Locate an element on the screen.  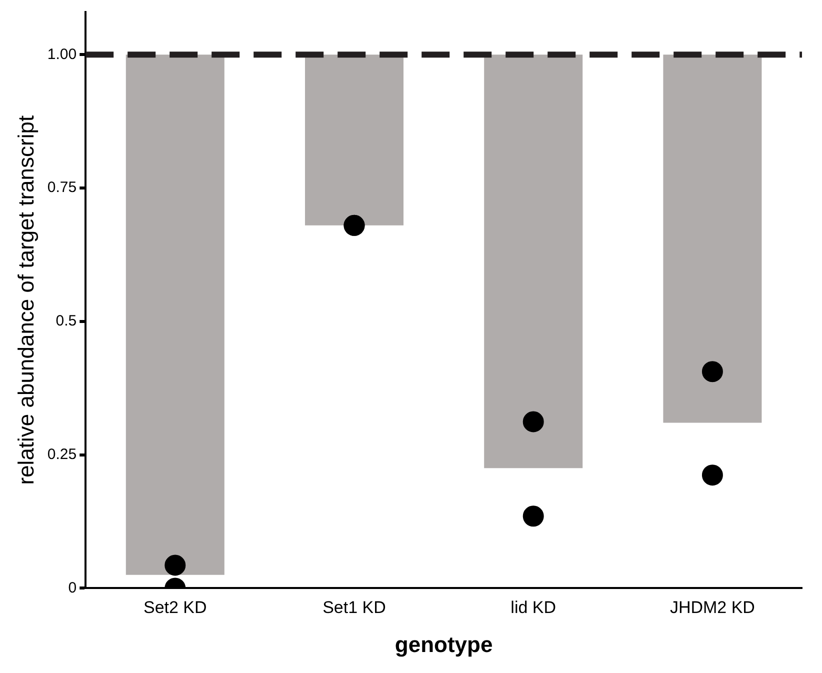
x-tick-label: Set1 KD is located at coordinates (354, 608).